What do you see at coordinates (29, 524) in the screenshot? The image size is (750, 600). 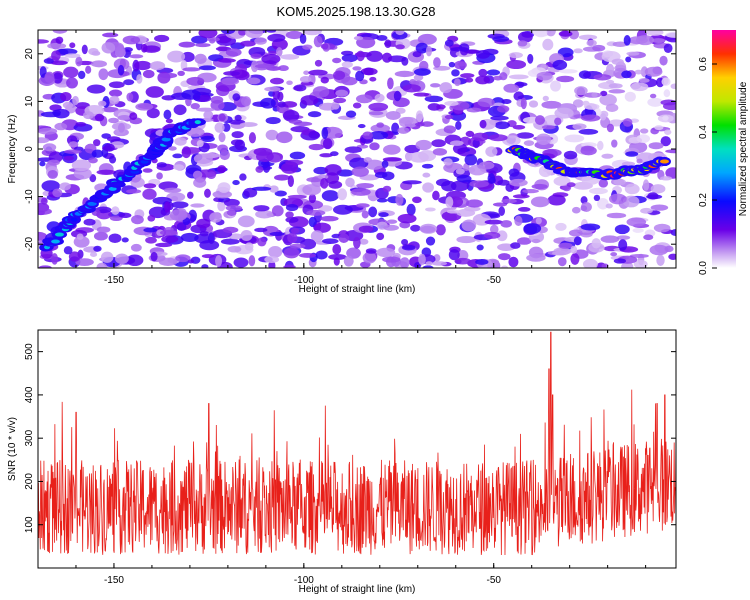 I see `y-tick-label: 100` at bounding box center [29, 524].